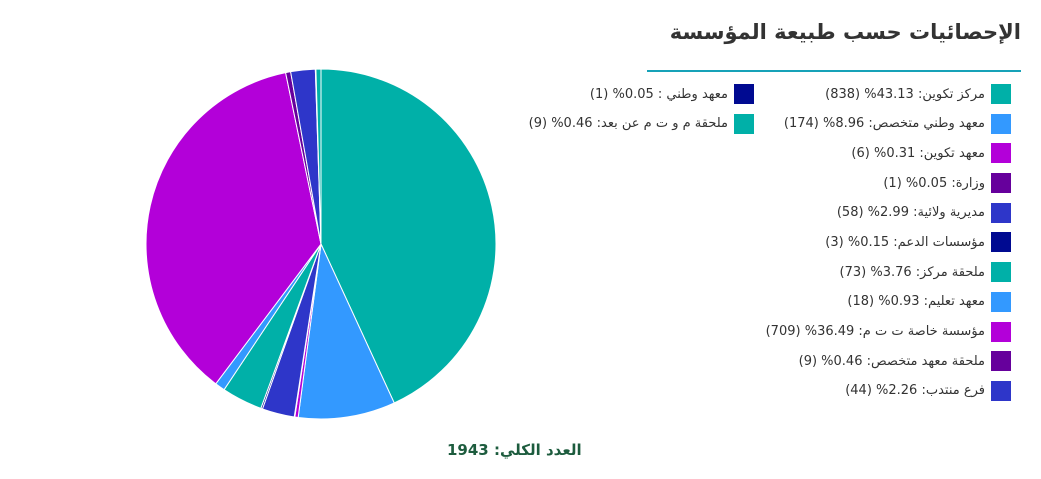  I want to click on legend-item: ملحقة مركز: 3.76% (73), so click(866, 272).